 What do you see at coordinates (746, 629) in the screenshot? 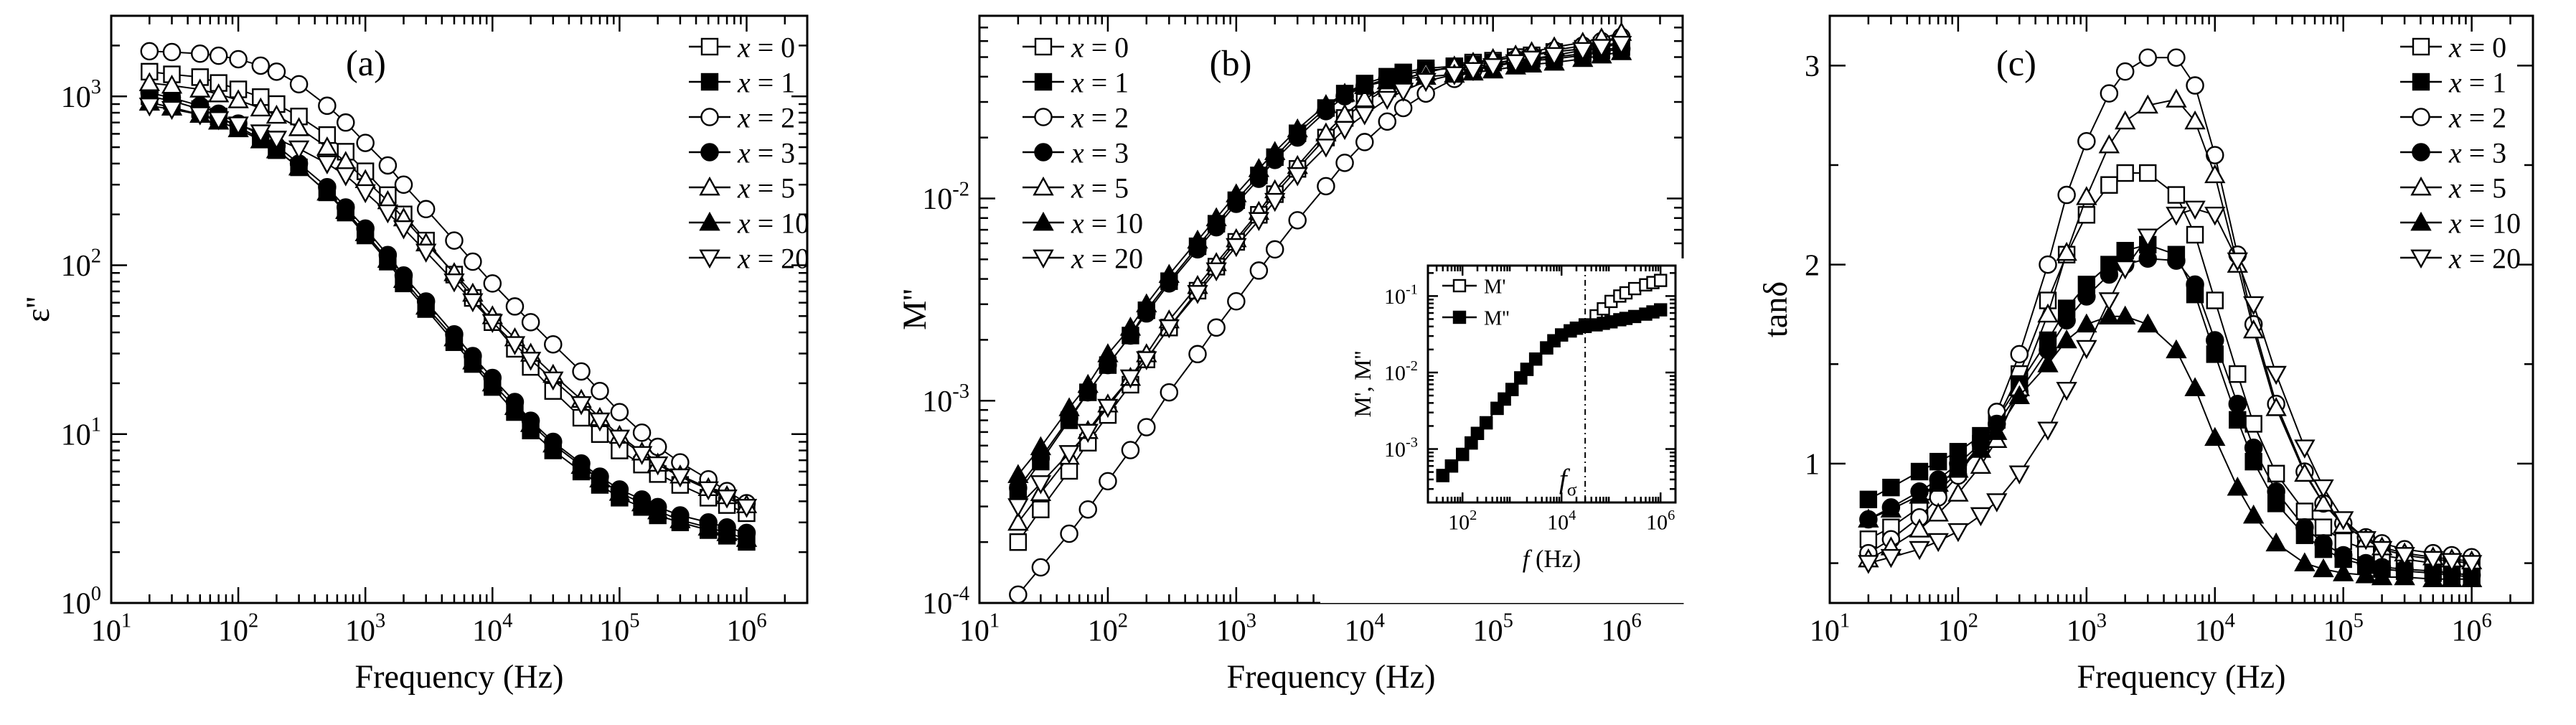
I see `x-tick-label: 10⁶` at bounding box center [746, 629].